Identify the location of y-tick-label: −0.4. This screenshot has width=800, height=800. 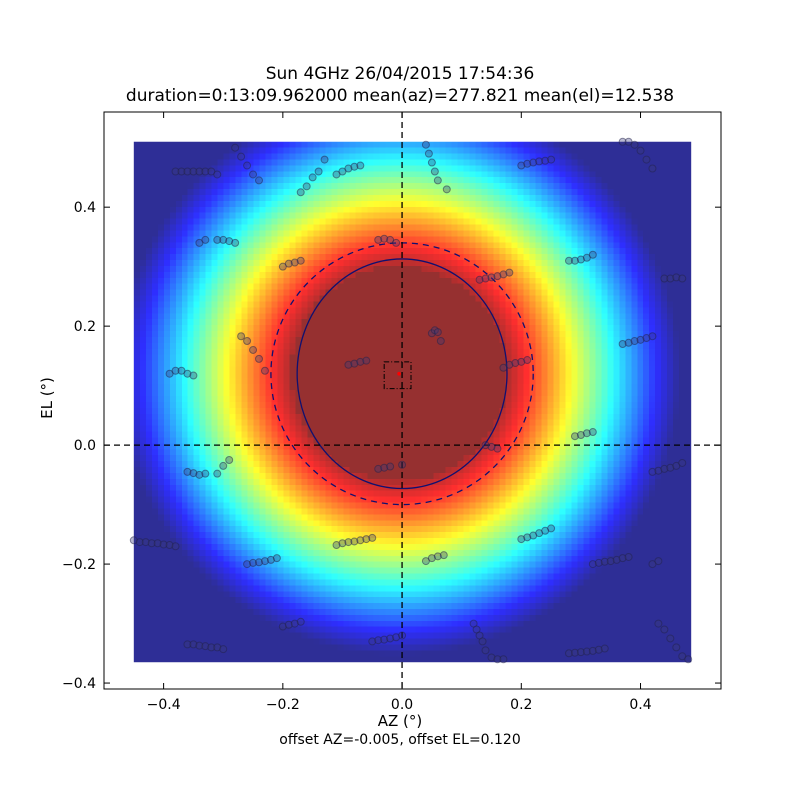
(79, 684).